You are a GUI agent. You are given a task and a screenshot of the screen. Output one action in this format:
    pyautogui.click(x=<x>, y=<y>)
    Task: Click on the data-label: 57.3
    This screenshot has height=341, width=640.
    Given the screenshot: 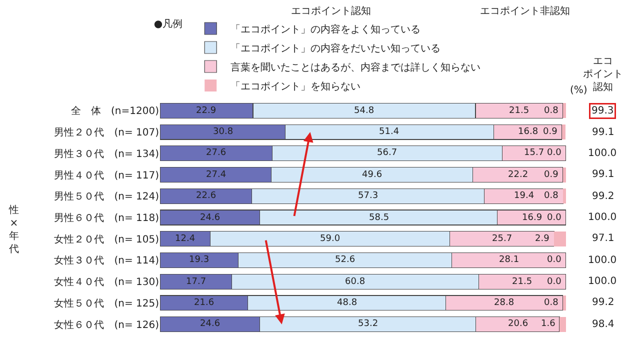 What is the action you would take?
    pyautogui.click(x=368, y=196)
    